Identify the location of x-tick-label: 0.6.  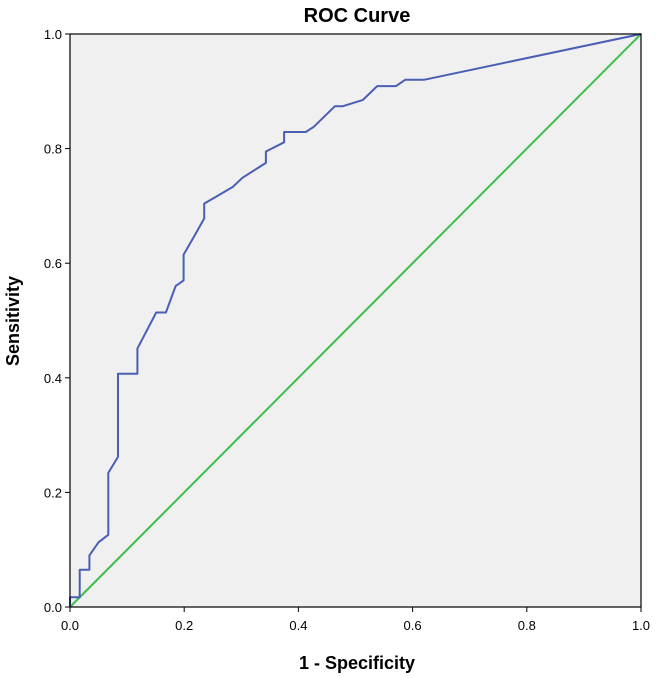
(413, 625).